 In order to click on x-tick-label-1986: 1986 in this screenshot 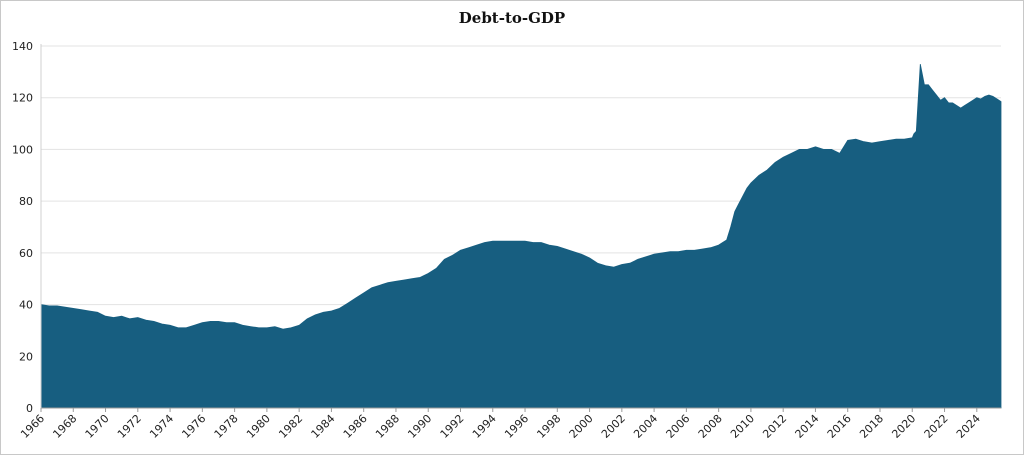, I will do `click(355, 426)`.